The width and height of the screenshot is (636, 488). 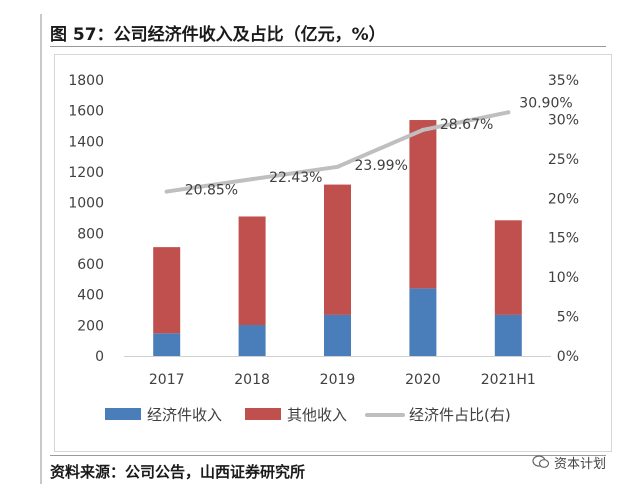 What do you see at coordinates (466, 125) in the screenshot?
I see `ratio-data-label: 28.67%` at bounding box center [466, 125].